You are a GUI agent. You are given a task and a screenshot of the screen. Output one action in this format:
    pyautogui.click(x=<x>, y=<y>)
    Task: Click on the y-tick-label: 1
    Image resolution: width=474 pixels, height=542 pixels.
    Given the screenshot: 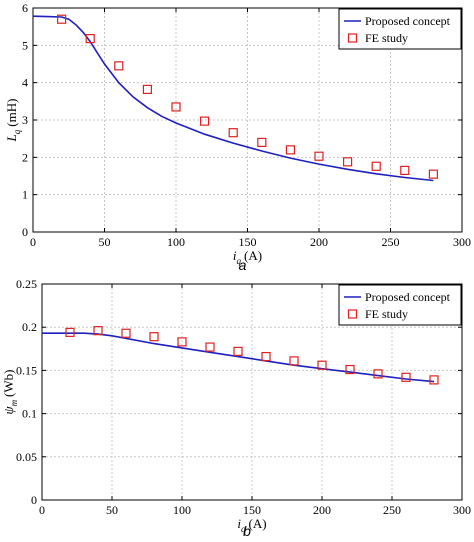 What is the action you would take?
    pyautogui.click(x=25, y=195)
    